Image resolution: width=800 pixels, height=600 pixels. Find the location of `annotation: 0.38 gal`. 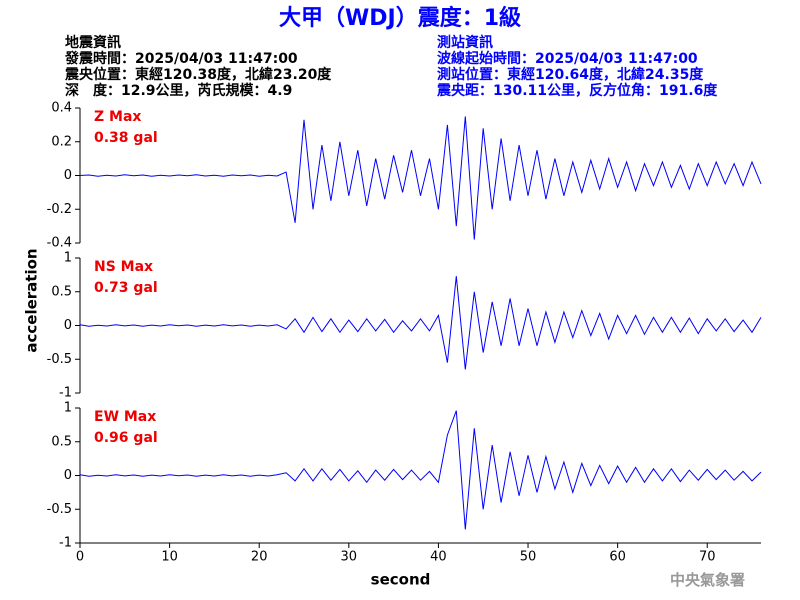

annotation: 0.38 gal is located at coordinates (126, 138).